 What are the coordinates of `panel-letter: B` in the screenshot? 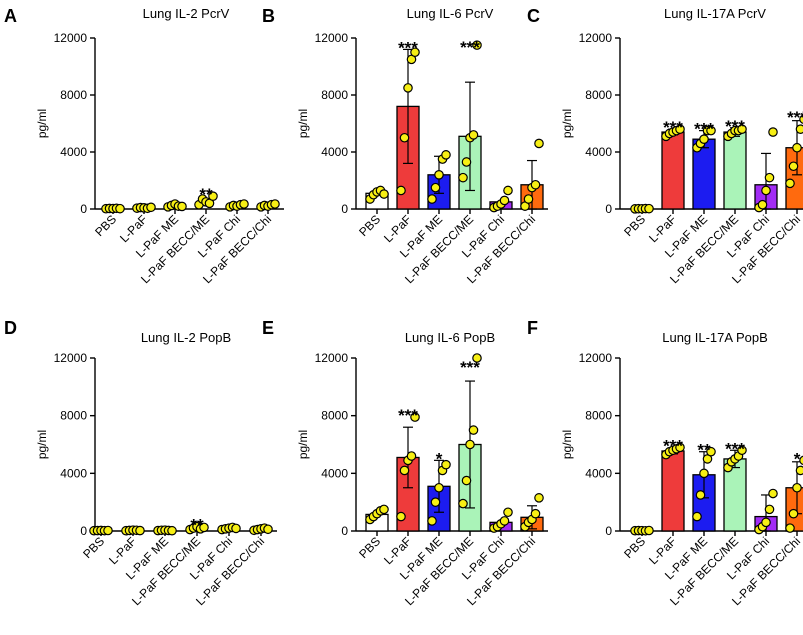 It's located at (268, 16).